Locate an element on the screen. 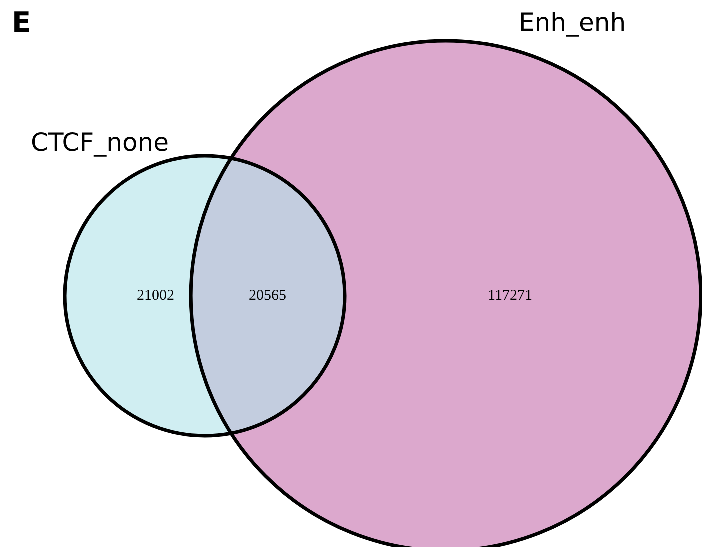 This screenshot has height=547, width=702. data-label: 21002 is located at coordinates (155, 296).